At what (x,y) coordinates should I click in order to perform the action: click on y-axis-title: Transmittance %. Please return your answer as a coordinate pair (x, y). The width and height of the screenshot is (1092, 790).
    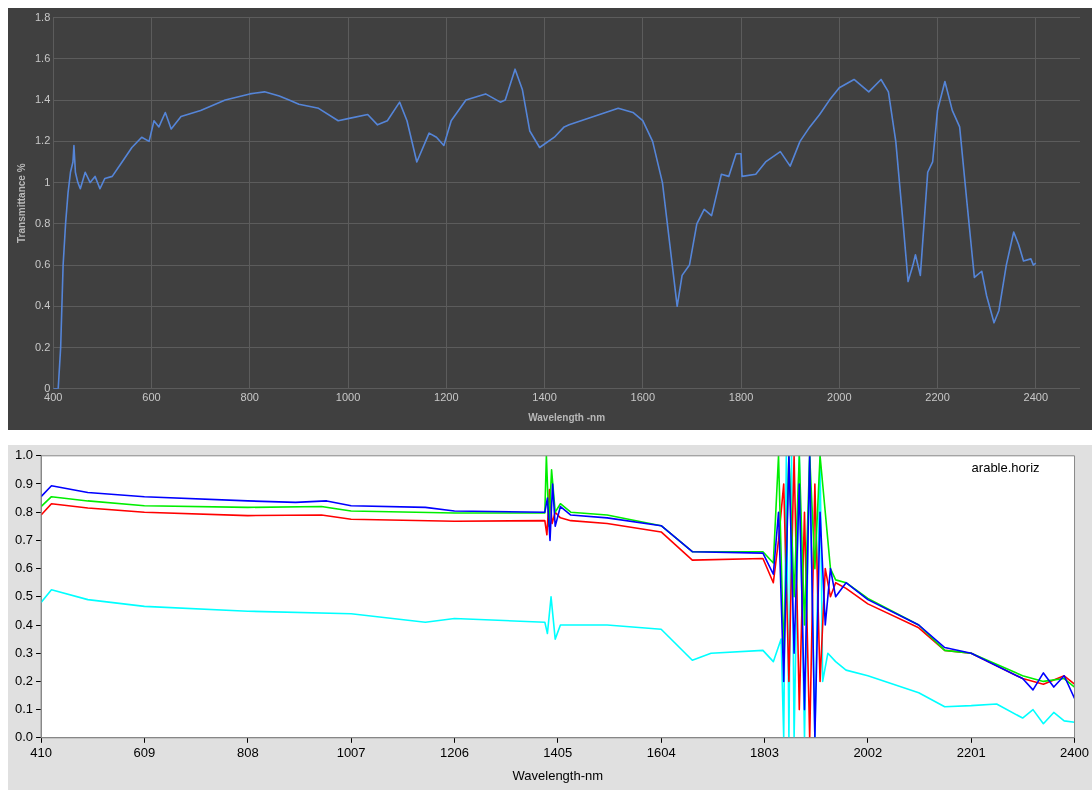
    Looking at the image, I should click on (21, 203).